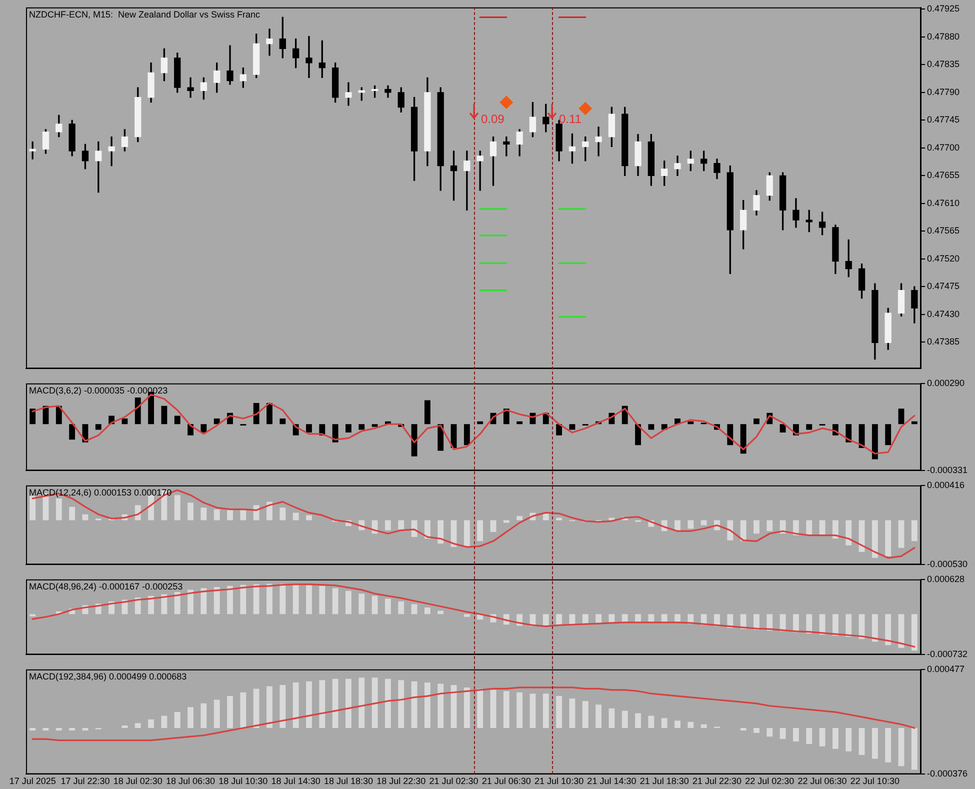  I want to click on y-tick-label: 0.47790, so click(943, 91).